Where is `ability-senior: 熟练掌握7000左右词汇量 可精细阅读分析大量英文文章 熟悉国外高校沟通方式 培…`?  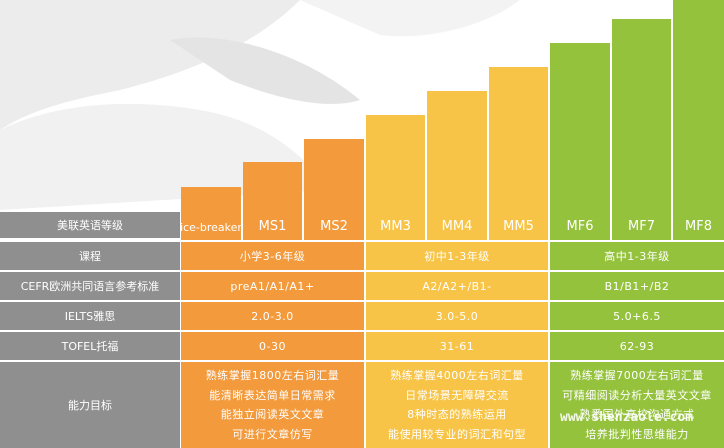 ability-senior: 熟练掌握7000左右词汇量 可精细阅读分析大量英文文章 熟悉国外高校沟通方式 培… is located at coordinates (637, 405).